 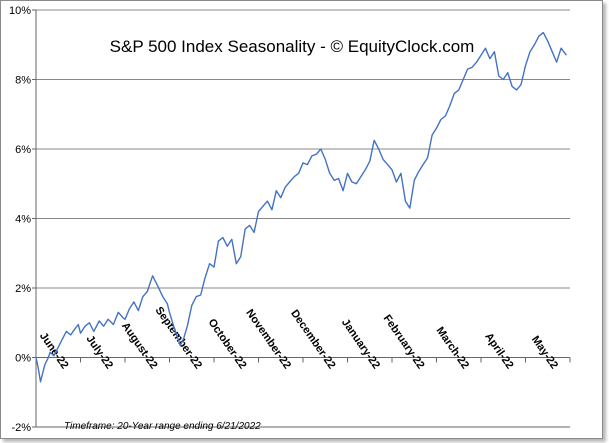 What do you see at coordinates (21, 428) in the screenshot?
I see `y-tick-label: -2%` at bounding box center [21, 428].